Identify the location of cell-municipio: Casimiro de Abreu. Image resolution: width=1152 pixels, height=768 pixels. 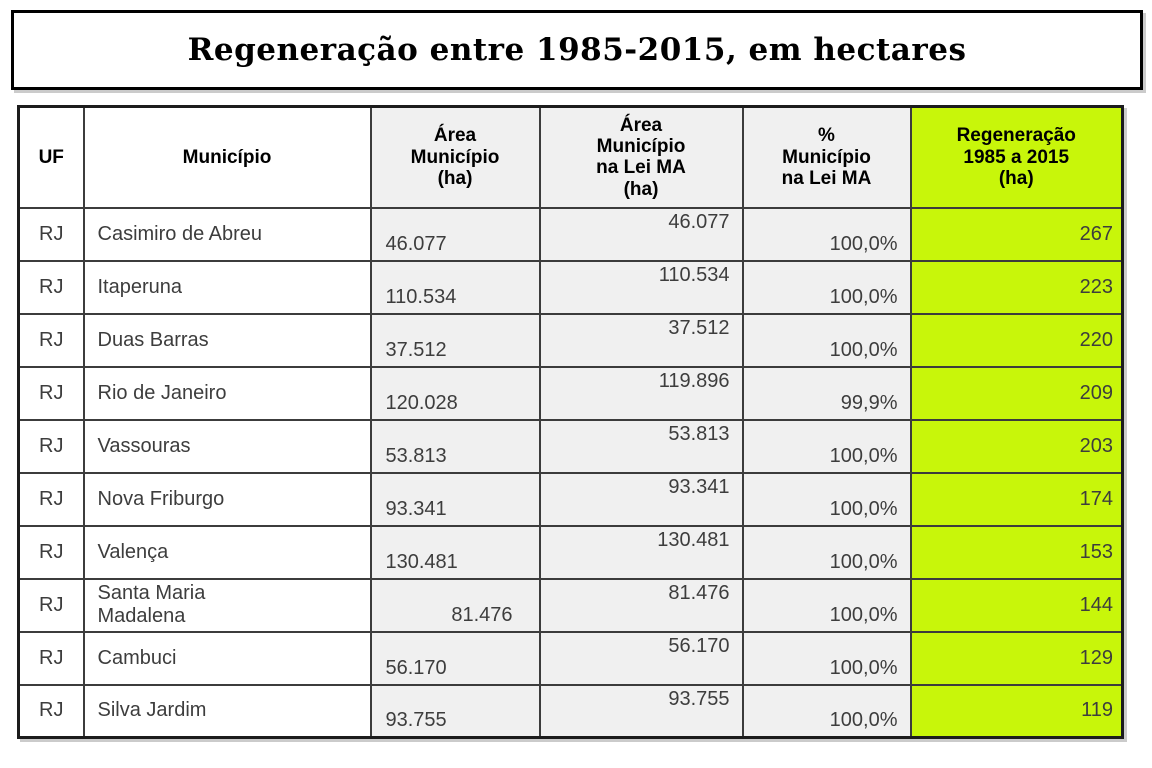
(227, 234).